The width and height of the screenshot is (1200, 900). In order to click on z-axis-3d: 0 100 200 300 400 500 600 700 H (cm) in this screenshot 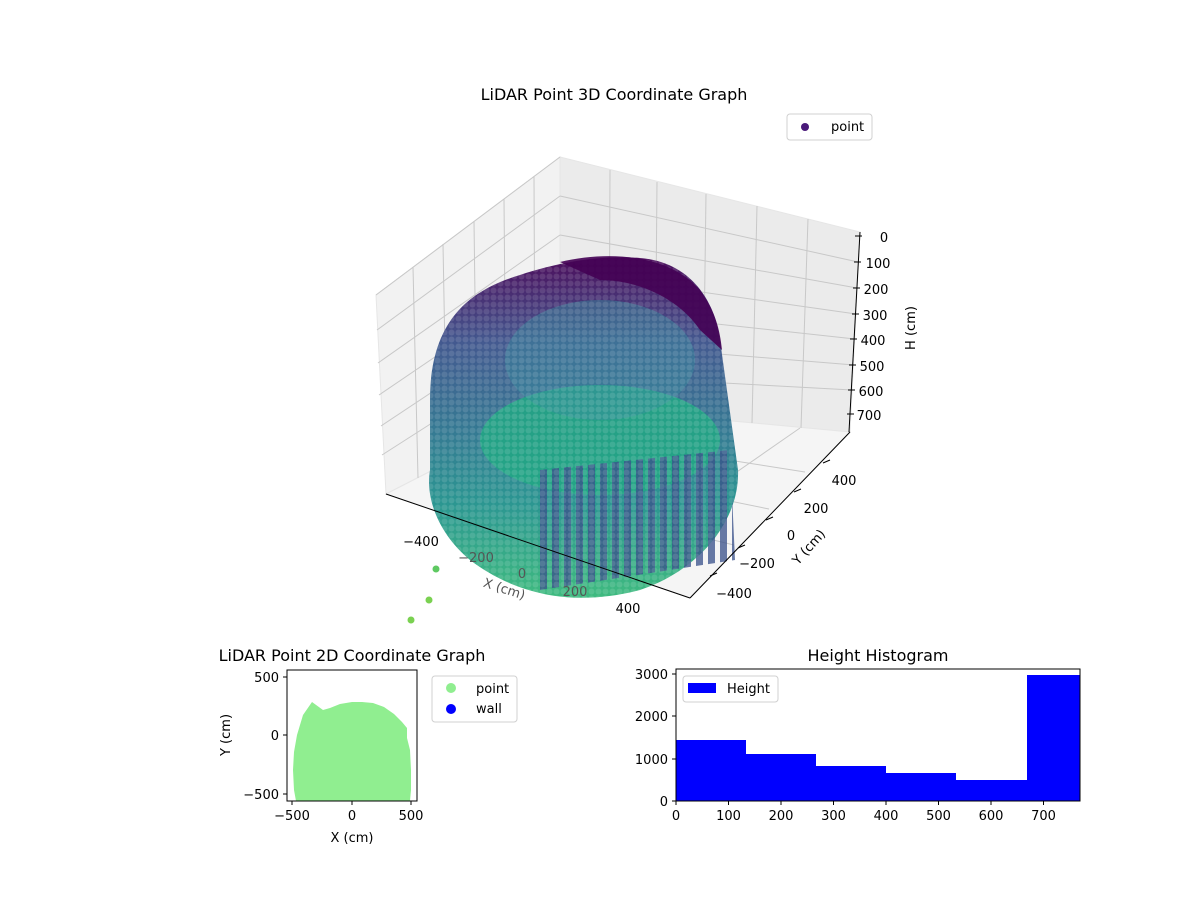, I will do `click(883, 332)`.